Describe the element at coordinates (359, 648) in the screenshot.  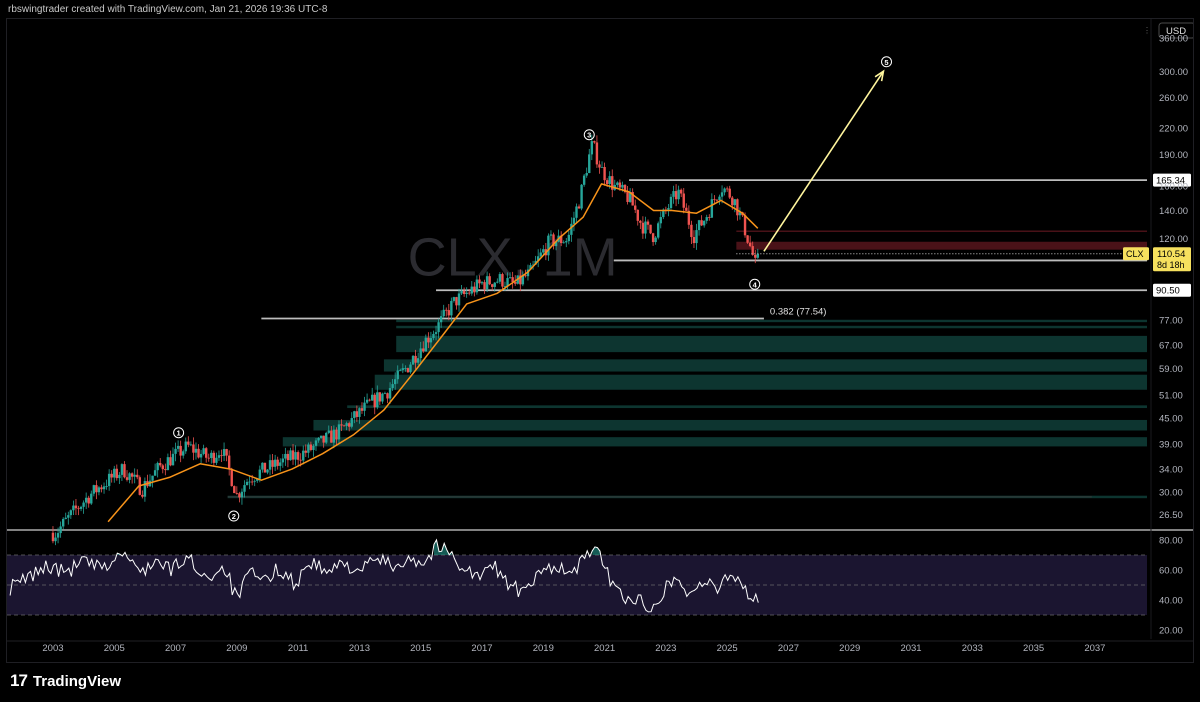
I see `time-axis-tick: 2013` at that location.